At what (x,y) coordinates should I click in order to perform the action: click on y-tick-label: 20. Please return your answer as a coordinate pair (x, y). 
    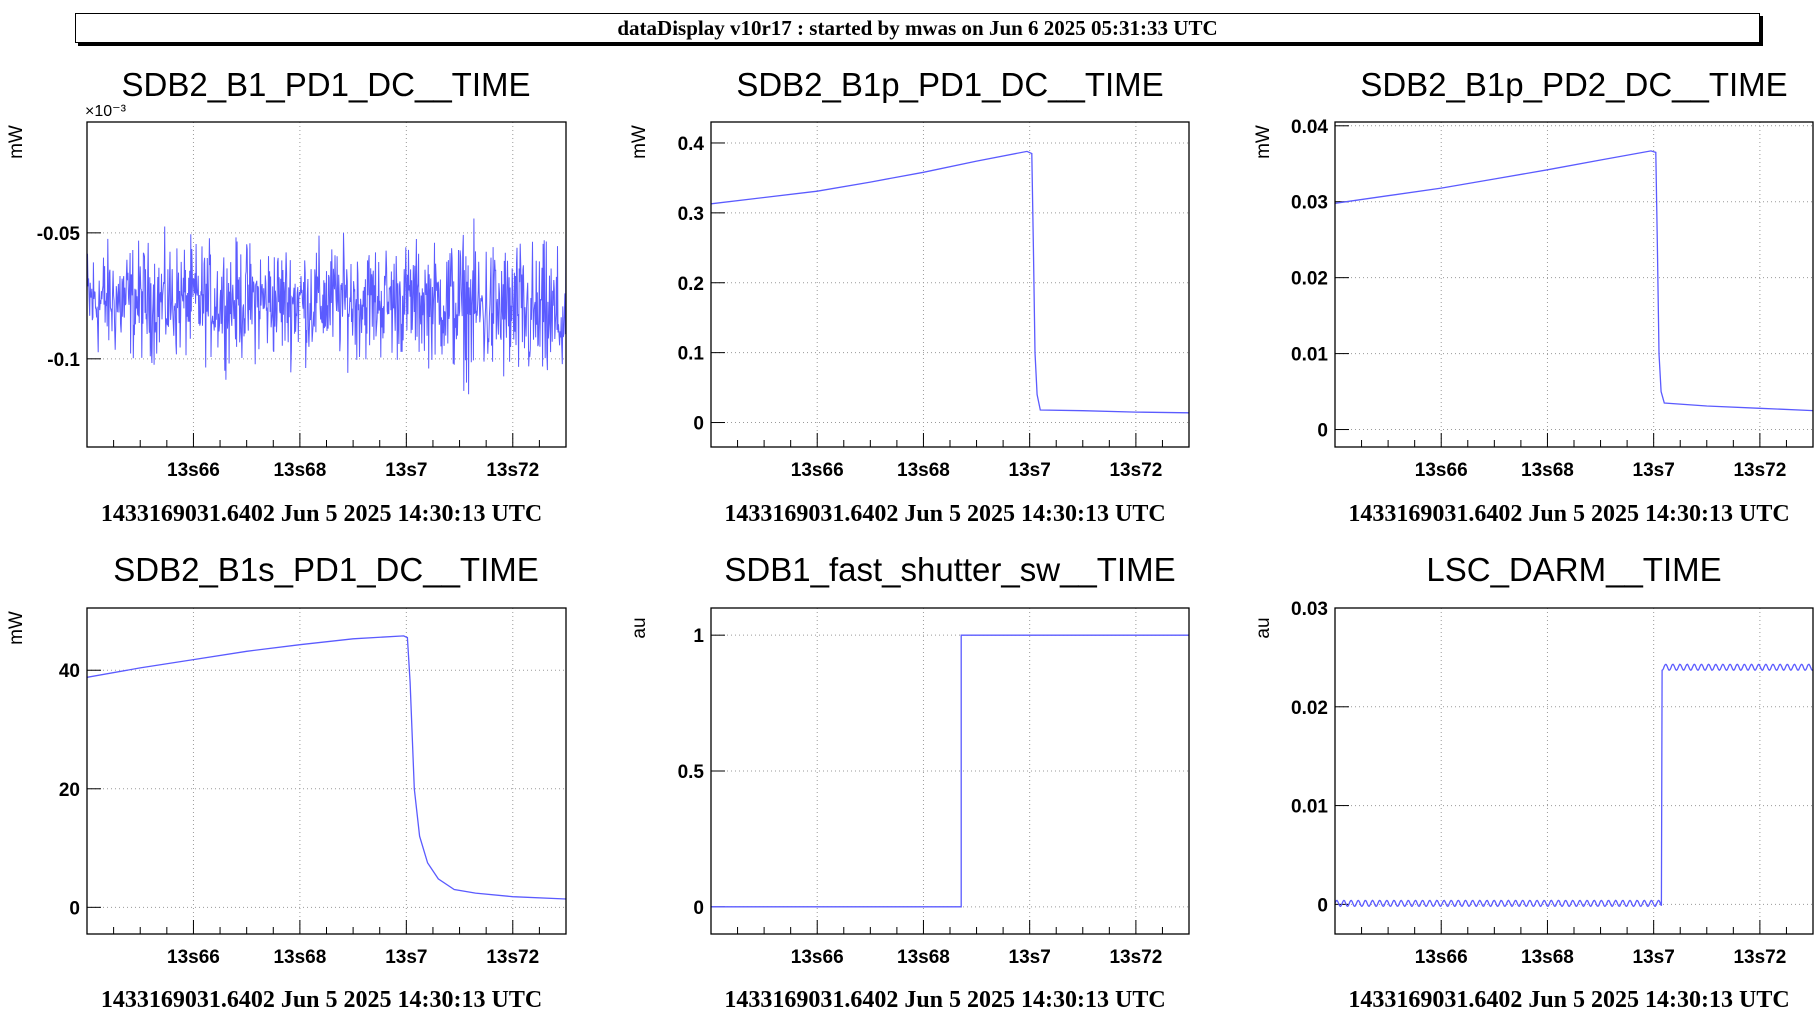
    Looking at the image, I should click on (69, 790).